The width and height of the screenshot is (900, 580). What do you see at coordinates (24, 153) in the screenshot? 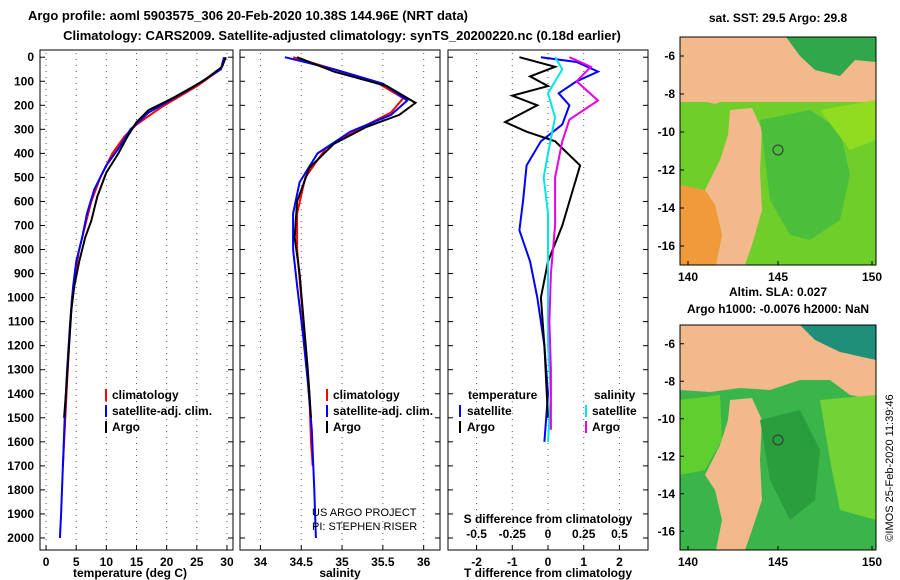
I see `depth-tick-label: 400` at bounding box center [24, 153].